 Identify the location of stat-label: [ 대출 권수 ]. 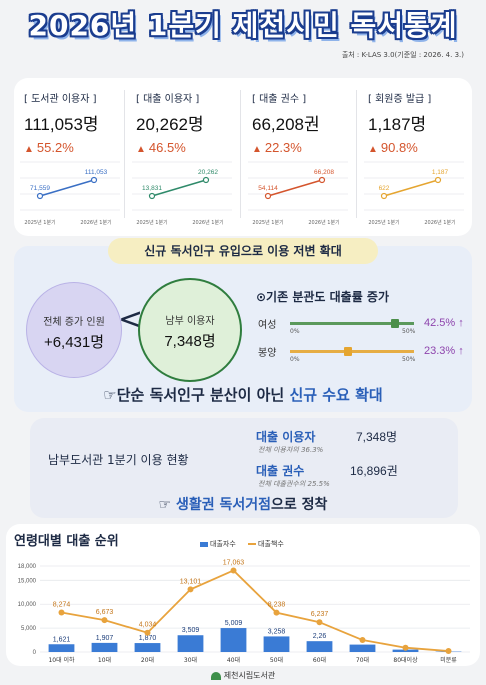
(279, 99).